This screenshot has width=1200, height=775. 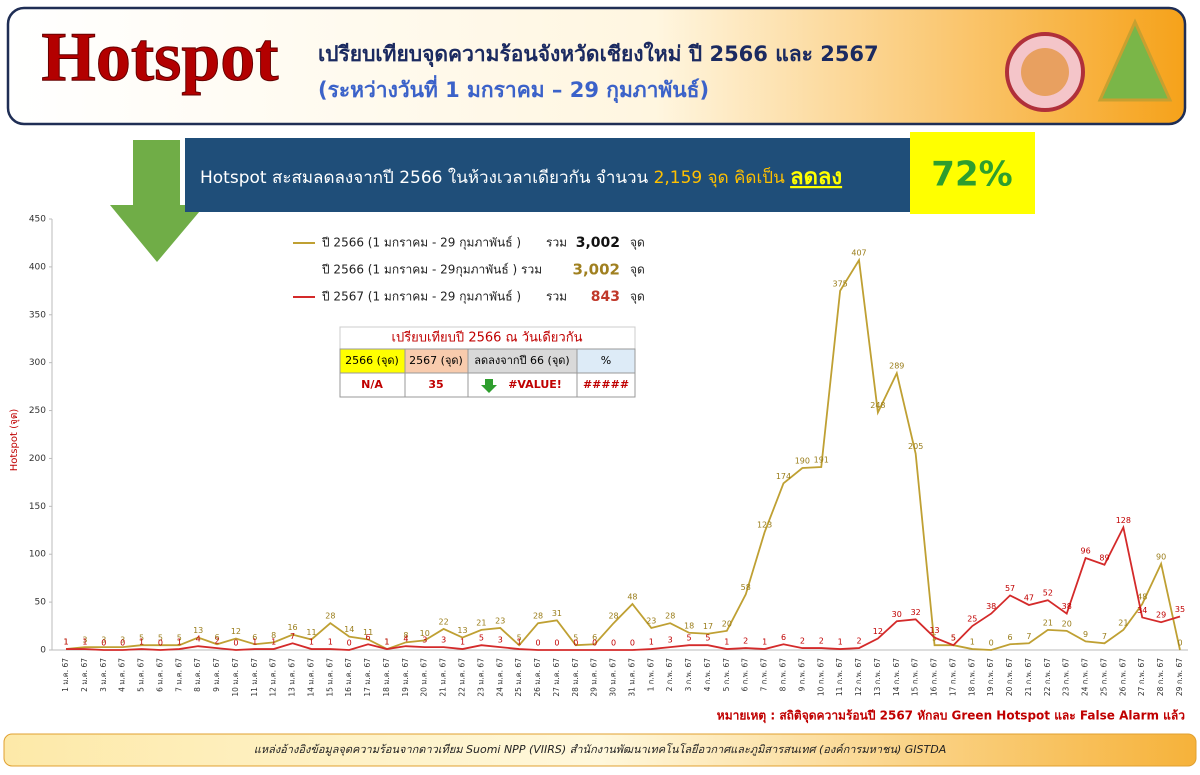 I want to click on x-tick-label: 12 ก.พ. 67, so click(x=858, y=677).